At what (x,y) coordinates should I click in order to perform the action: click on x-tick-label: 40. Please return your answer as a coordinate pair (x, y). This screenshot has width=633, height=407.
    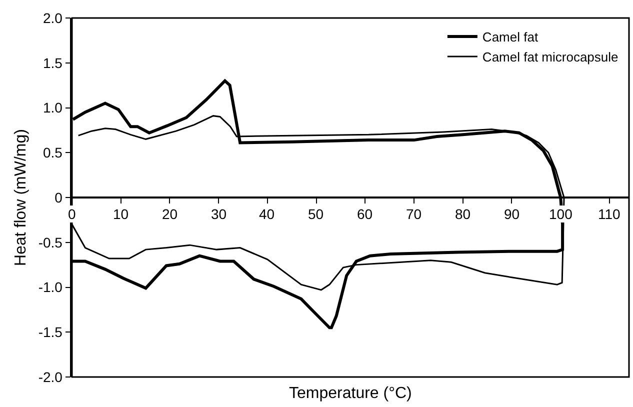
    Looking at the image, I should click on (267, 214).